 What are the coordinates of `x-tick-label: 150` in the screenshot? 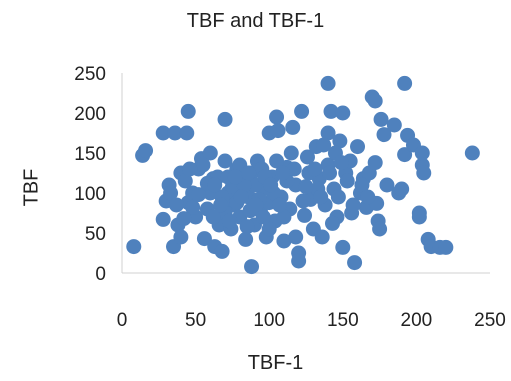 It's located at (343, 320).